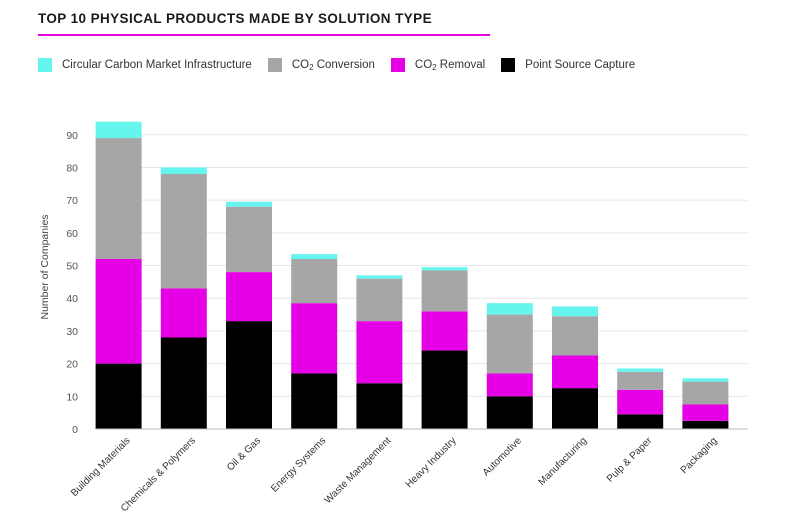  I want to click on x-tick-label: Chemicals & Polymers, so click(158, 474).